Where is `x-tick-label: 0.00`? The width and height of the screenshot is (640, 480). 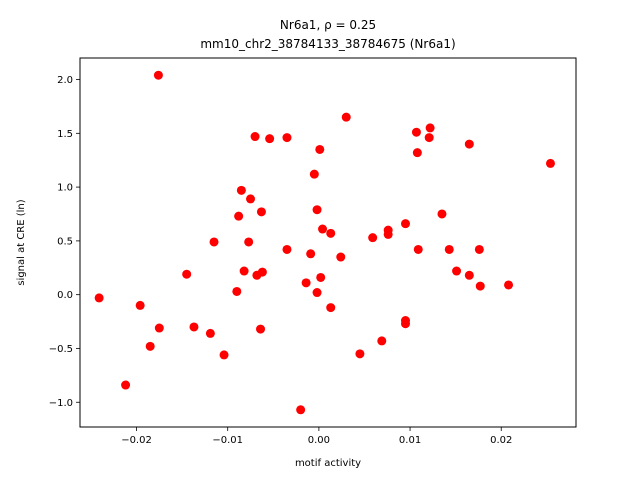
x-tick-label: 0.00 is located at coordinates (319, 440).